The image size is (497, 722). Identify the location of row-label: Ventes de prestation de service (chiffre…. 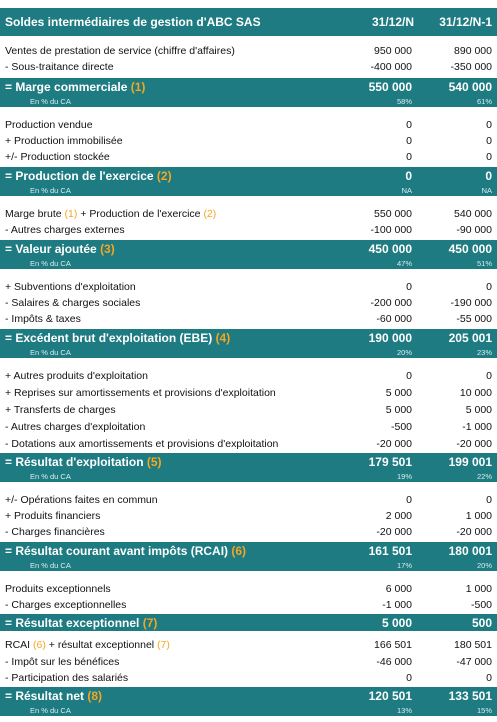
(120, 51).